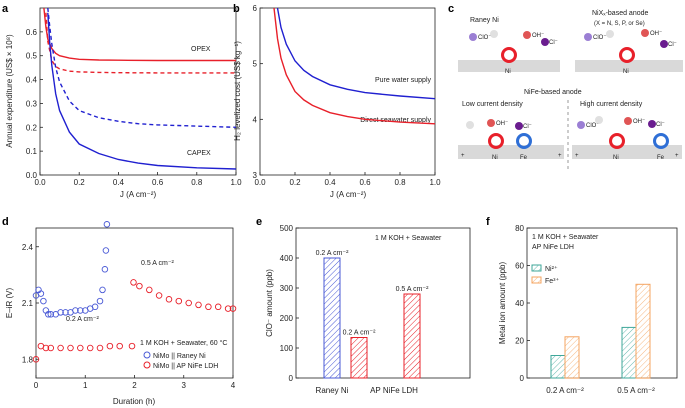 This screenshot has height=408, width=685. I want to click on raney-clo-ion, so click(473, 37).